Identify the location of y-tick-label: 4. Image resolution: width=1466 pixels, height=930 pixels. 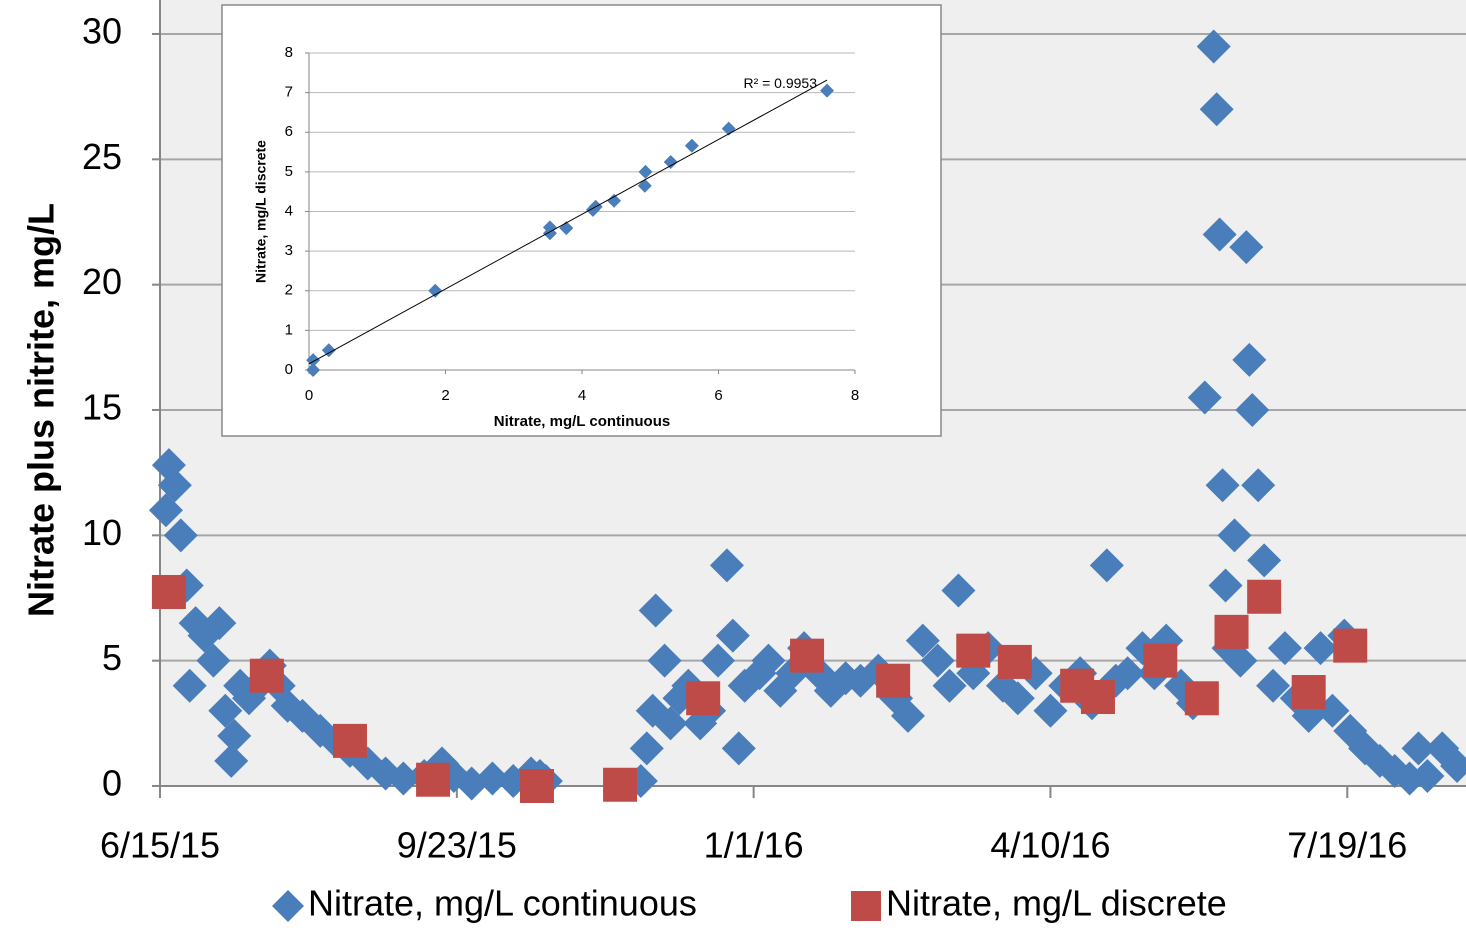
(289, 210).